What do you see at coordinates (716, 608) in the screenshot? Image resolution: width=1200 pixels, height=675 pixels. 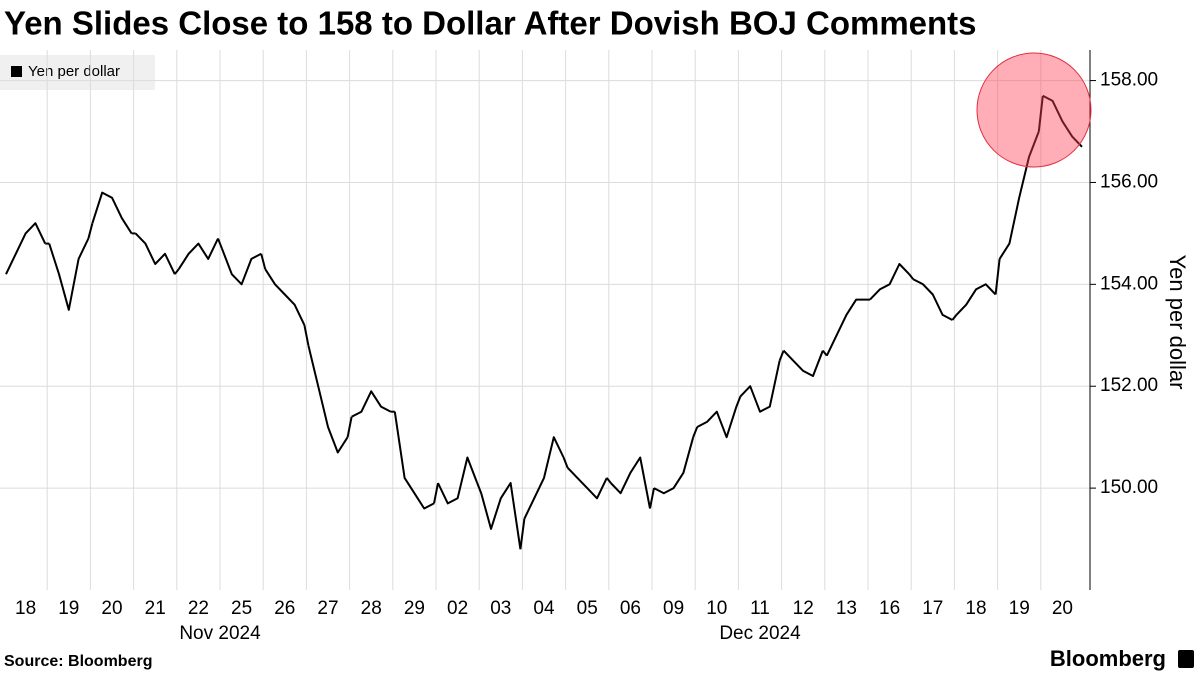 I see `x-tick-label: 10` at bounding box center [716, 608].